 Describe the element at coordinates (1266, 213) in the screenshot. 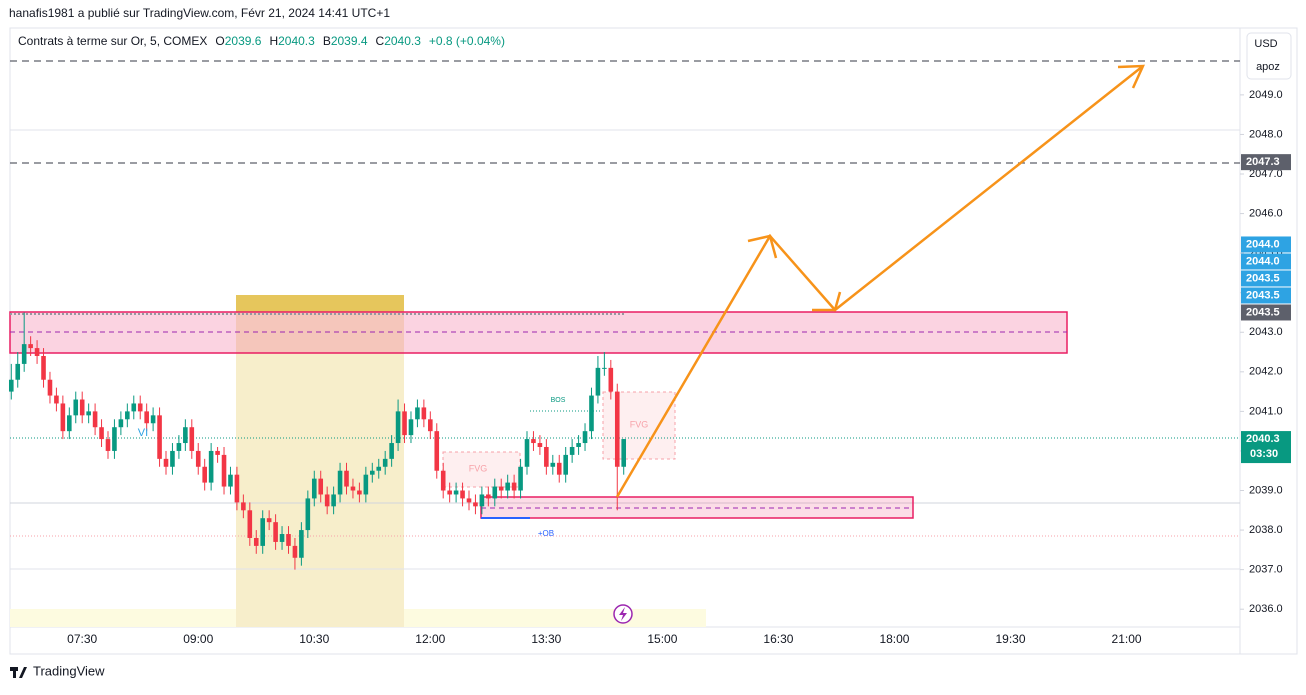

I see `y-tick-label: 2046.0` at that location.